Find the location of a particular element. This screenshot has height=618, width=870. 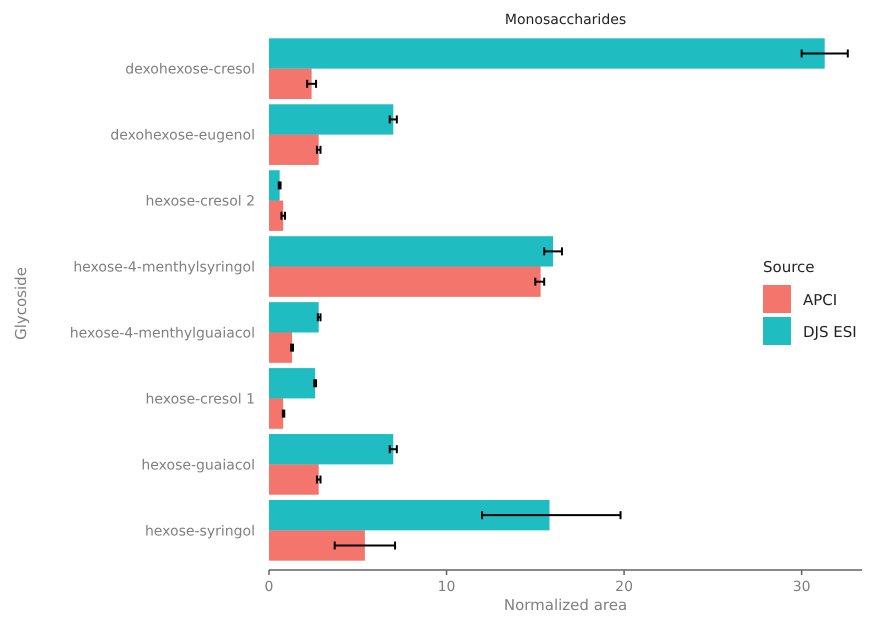

y-tick-label: hexose-cresol 2 is located at coordinates (200, 202).